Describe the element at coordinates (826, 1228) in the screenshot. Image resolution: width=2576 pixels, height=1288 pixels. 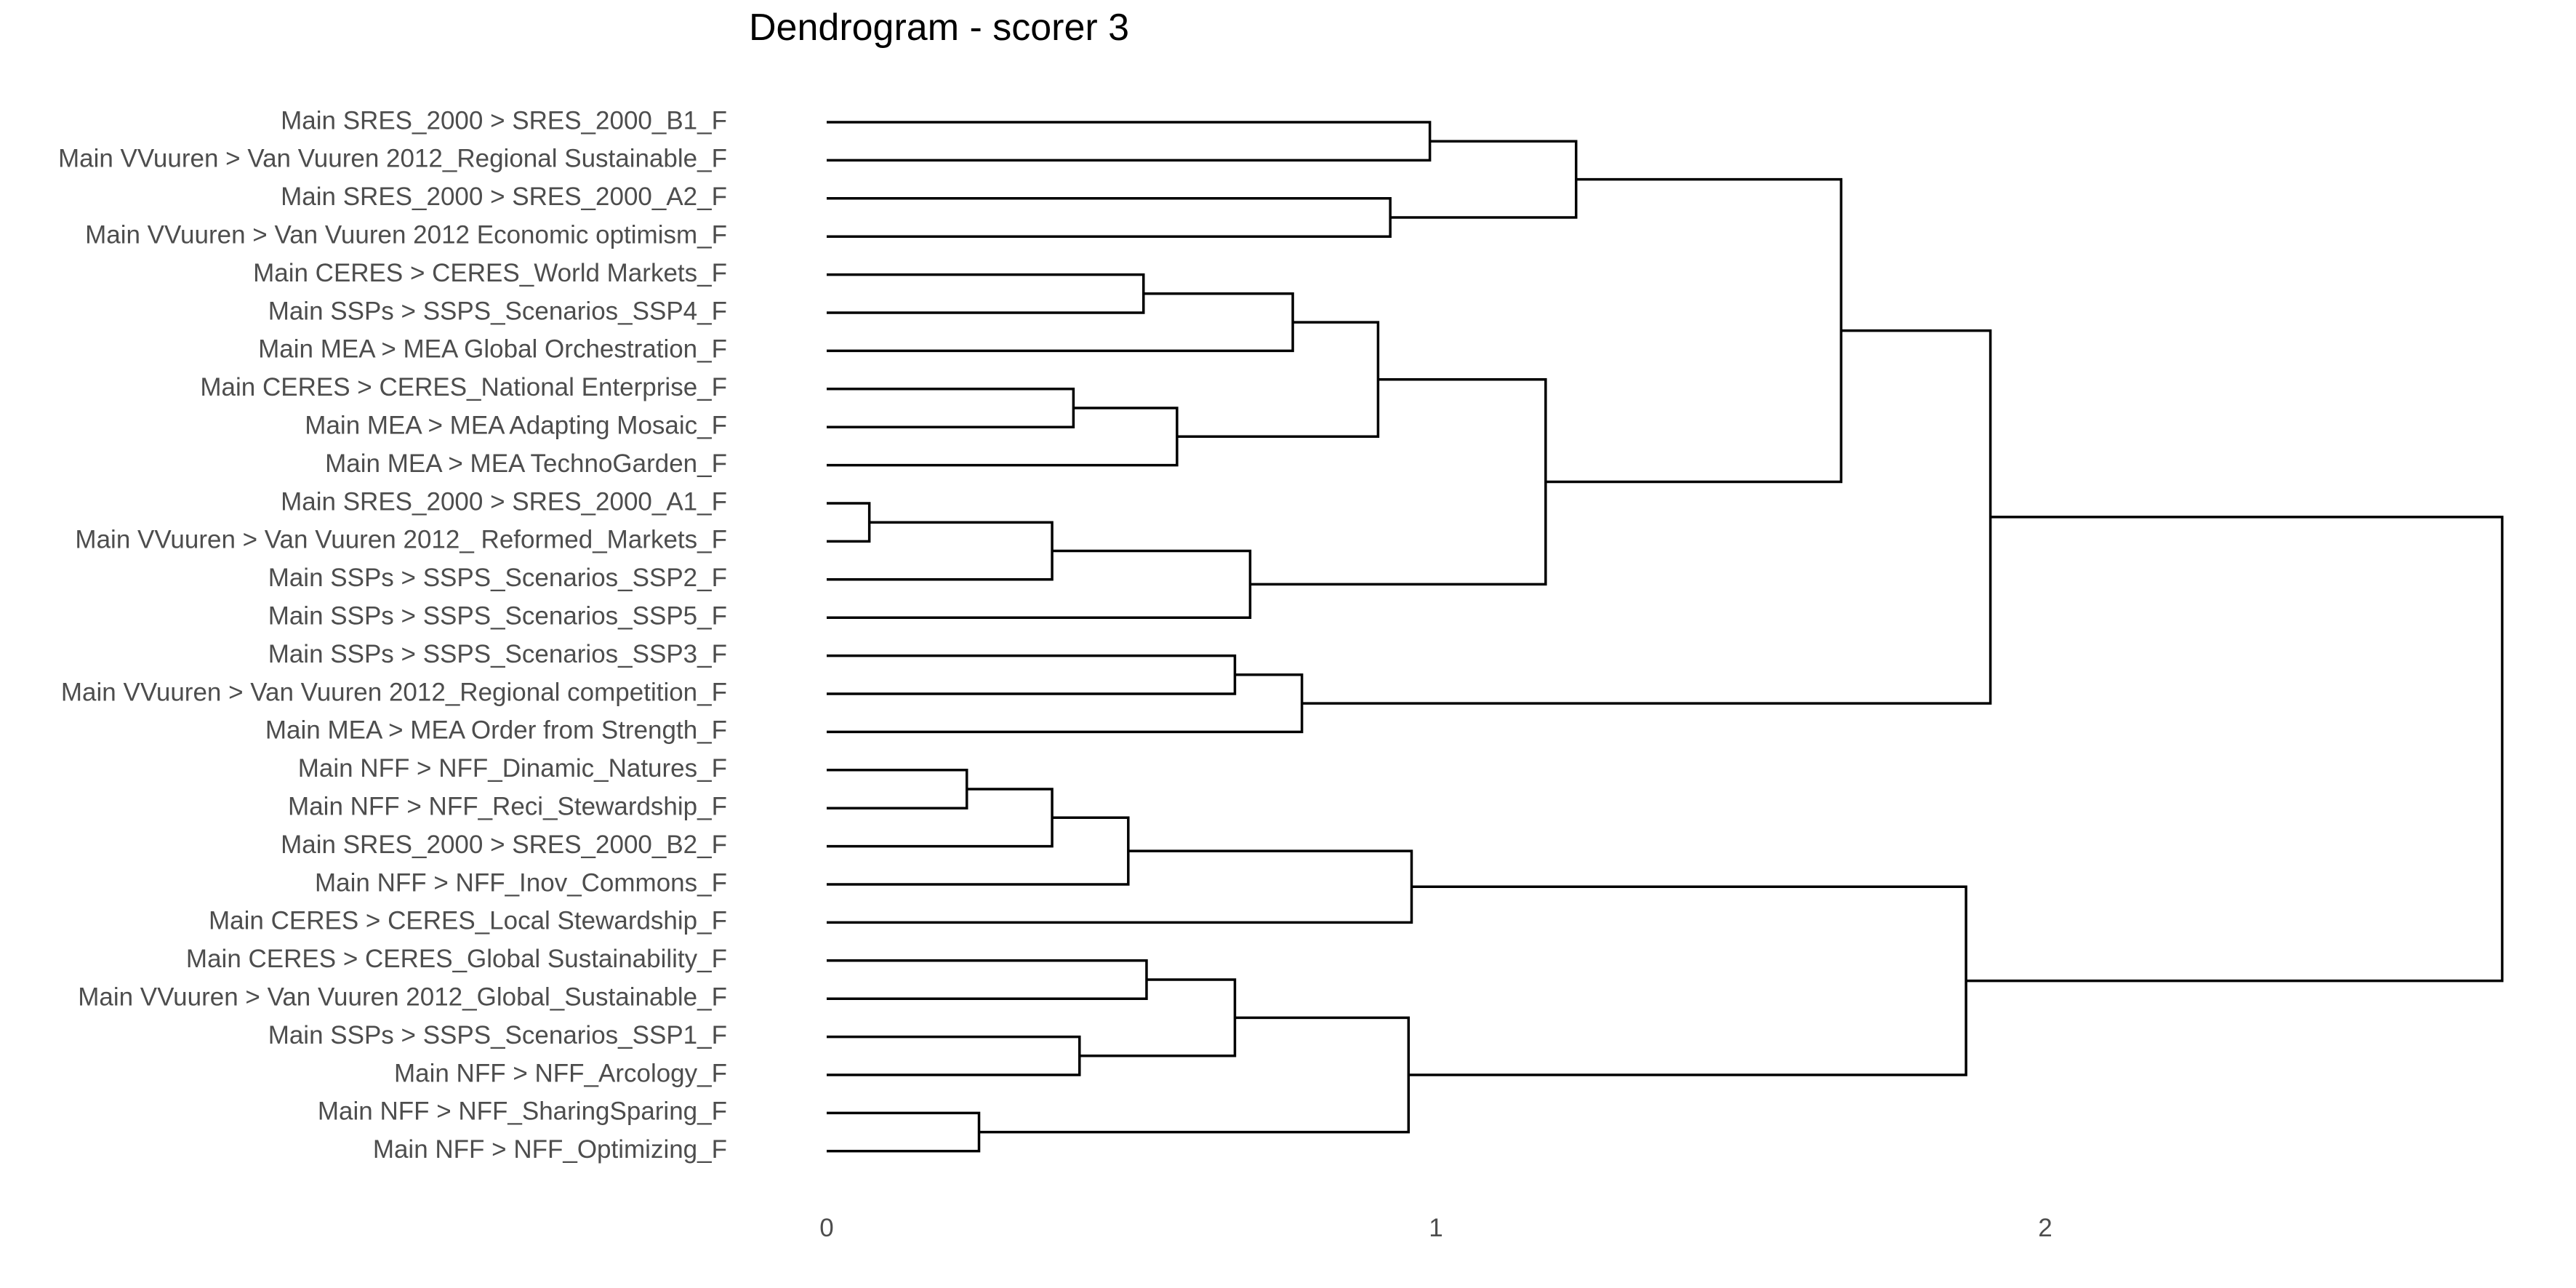
I see `x-tick-label: 0` at that location.